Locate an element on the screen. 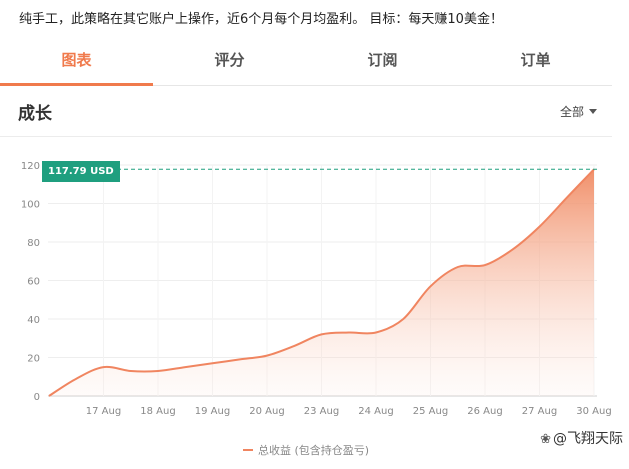 The image size is (629, 469). y-tick-label: 60 is located at coordinates (33, 282).